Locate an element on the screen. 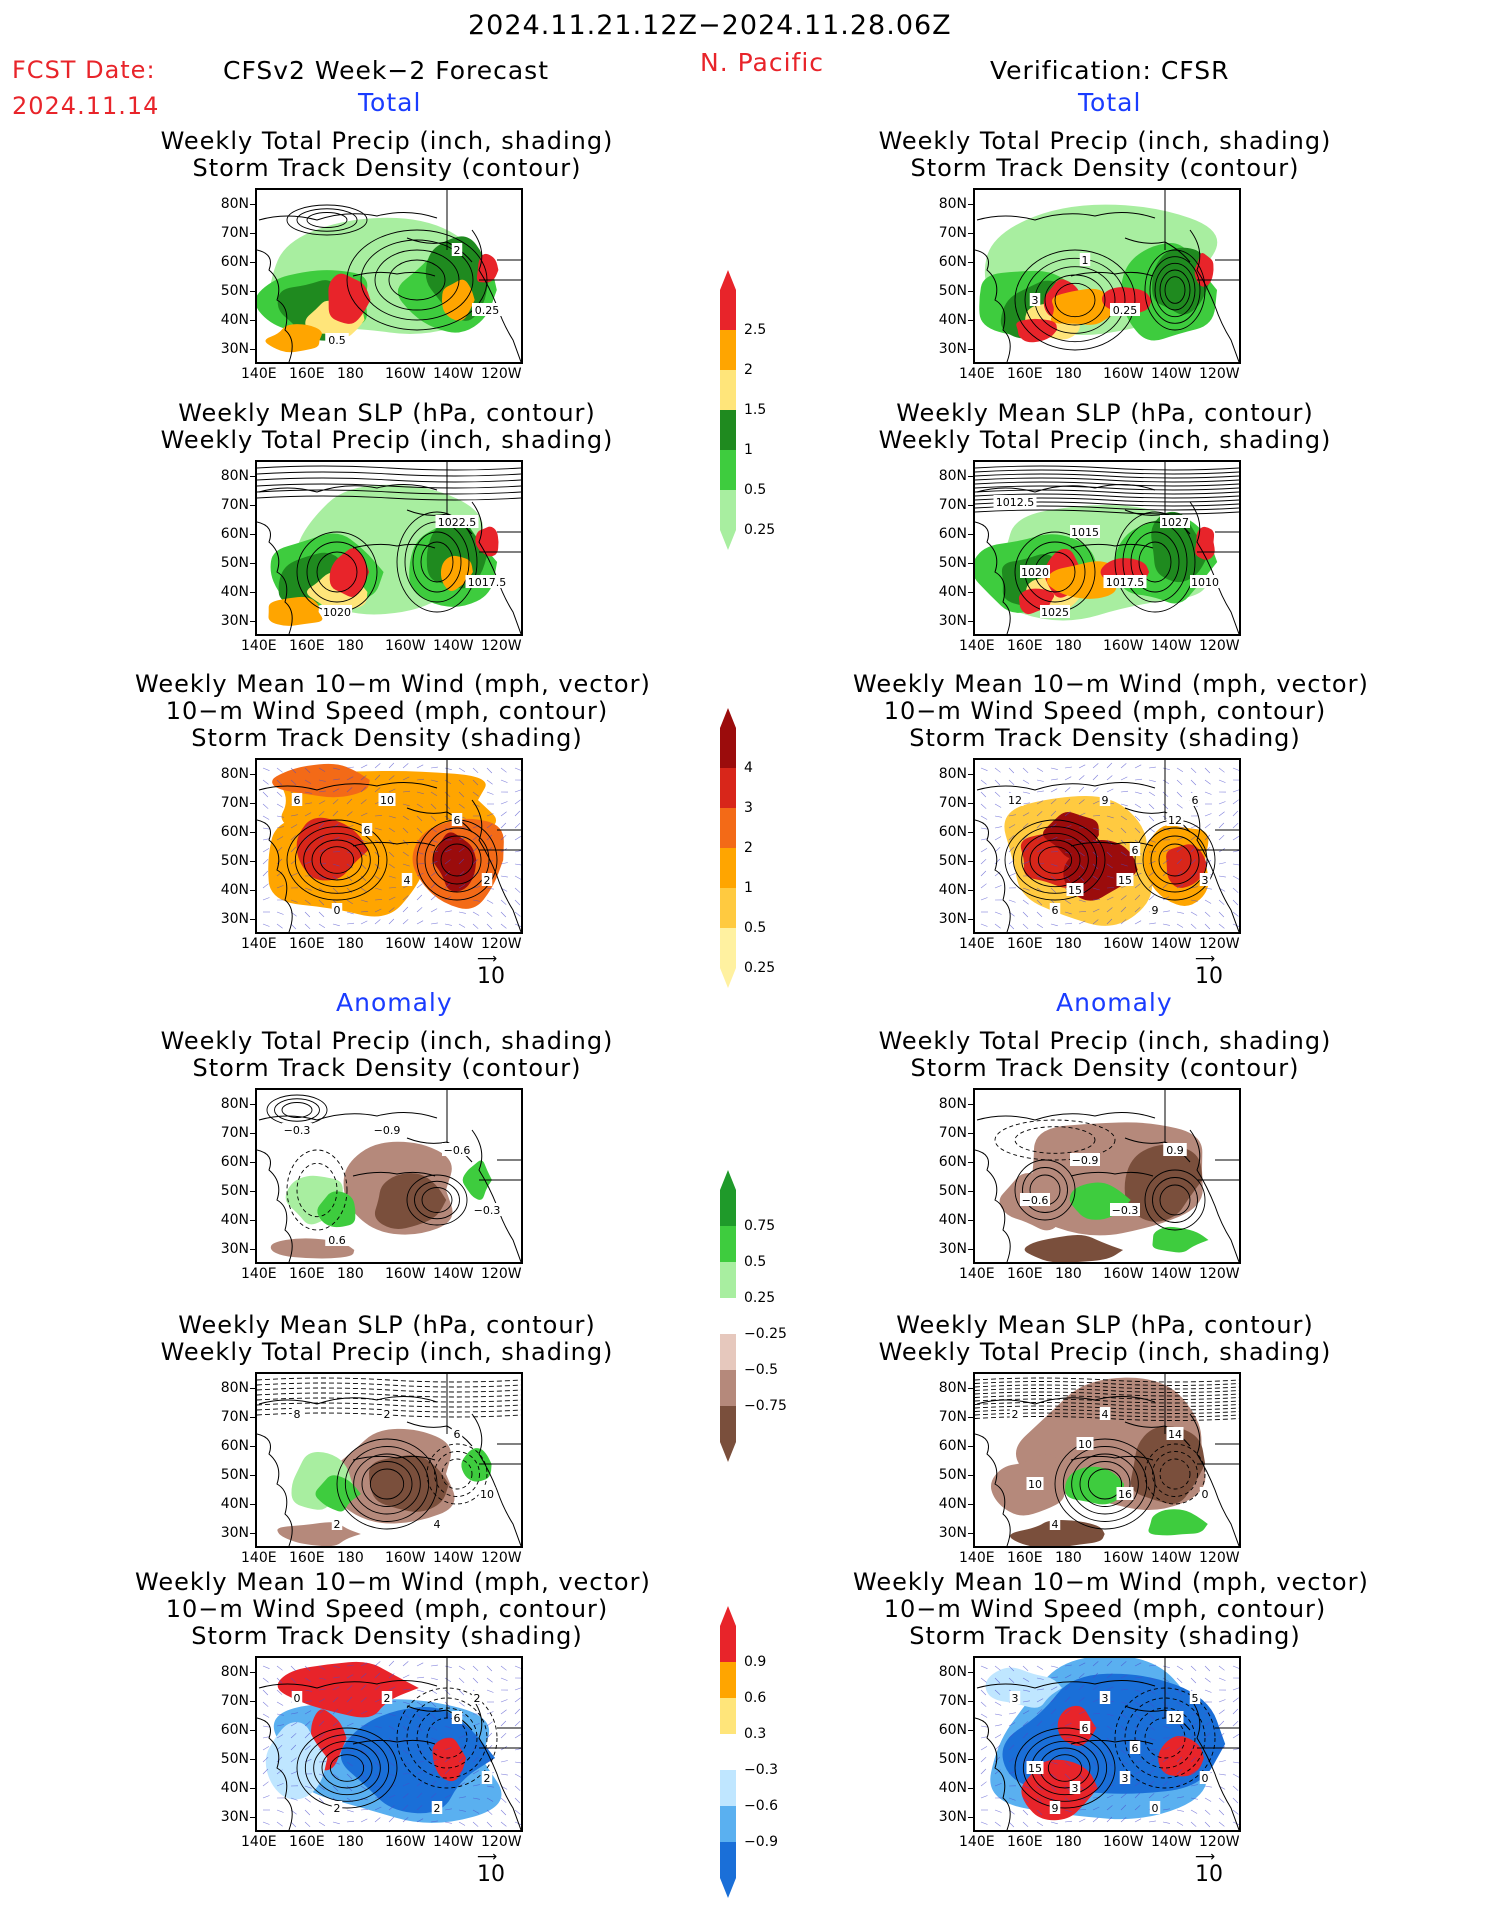  colorbar-label: 2 is located at coordinates (748, 848).